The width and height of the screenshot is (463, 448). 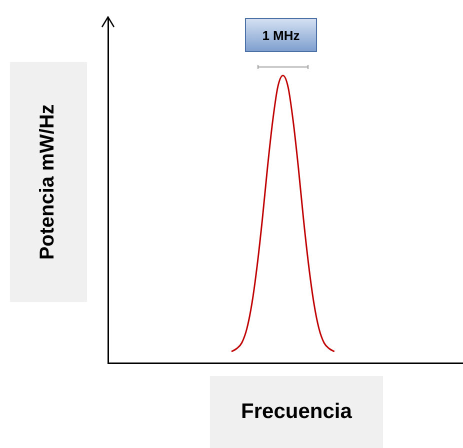 What do you see at coordinates (296, 412) in the screenshot?
I see `x-axis-title: Frecuencia` at bounding box center [296, 412].